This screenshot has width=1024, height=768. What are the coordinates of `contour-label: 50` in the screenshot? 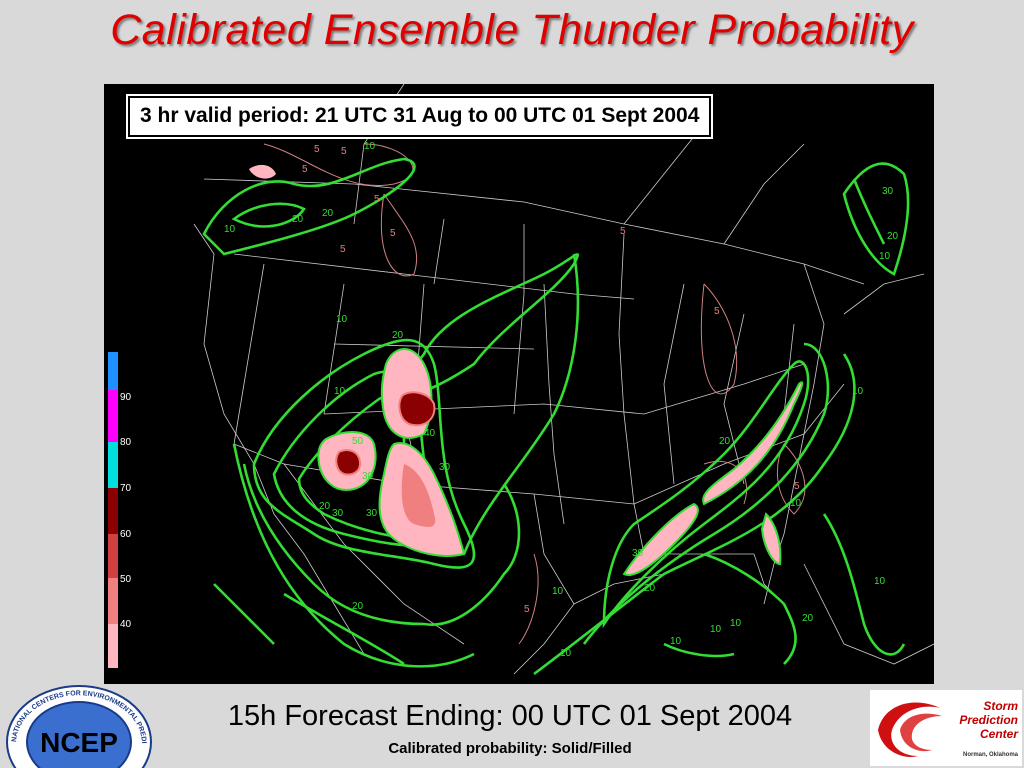 It's located at (358, 441).